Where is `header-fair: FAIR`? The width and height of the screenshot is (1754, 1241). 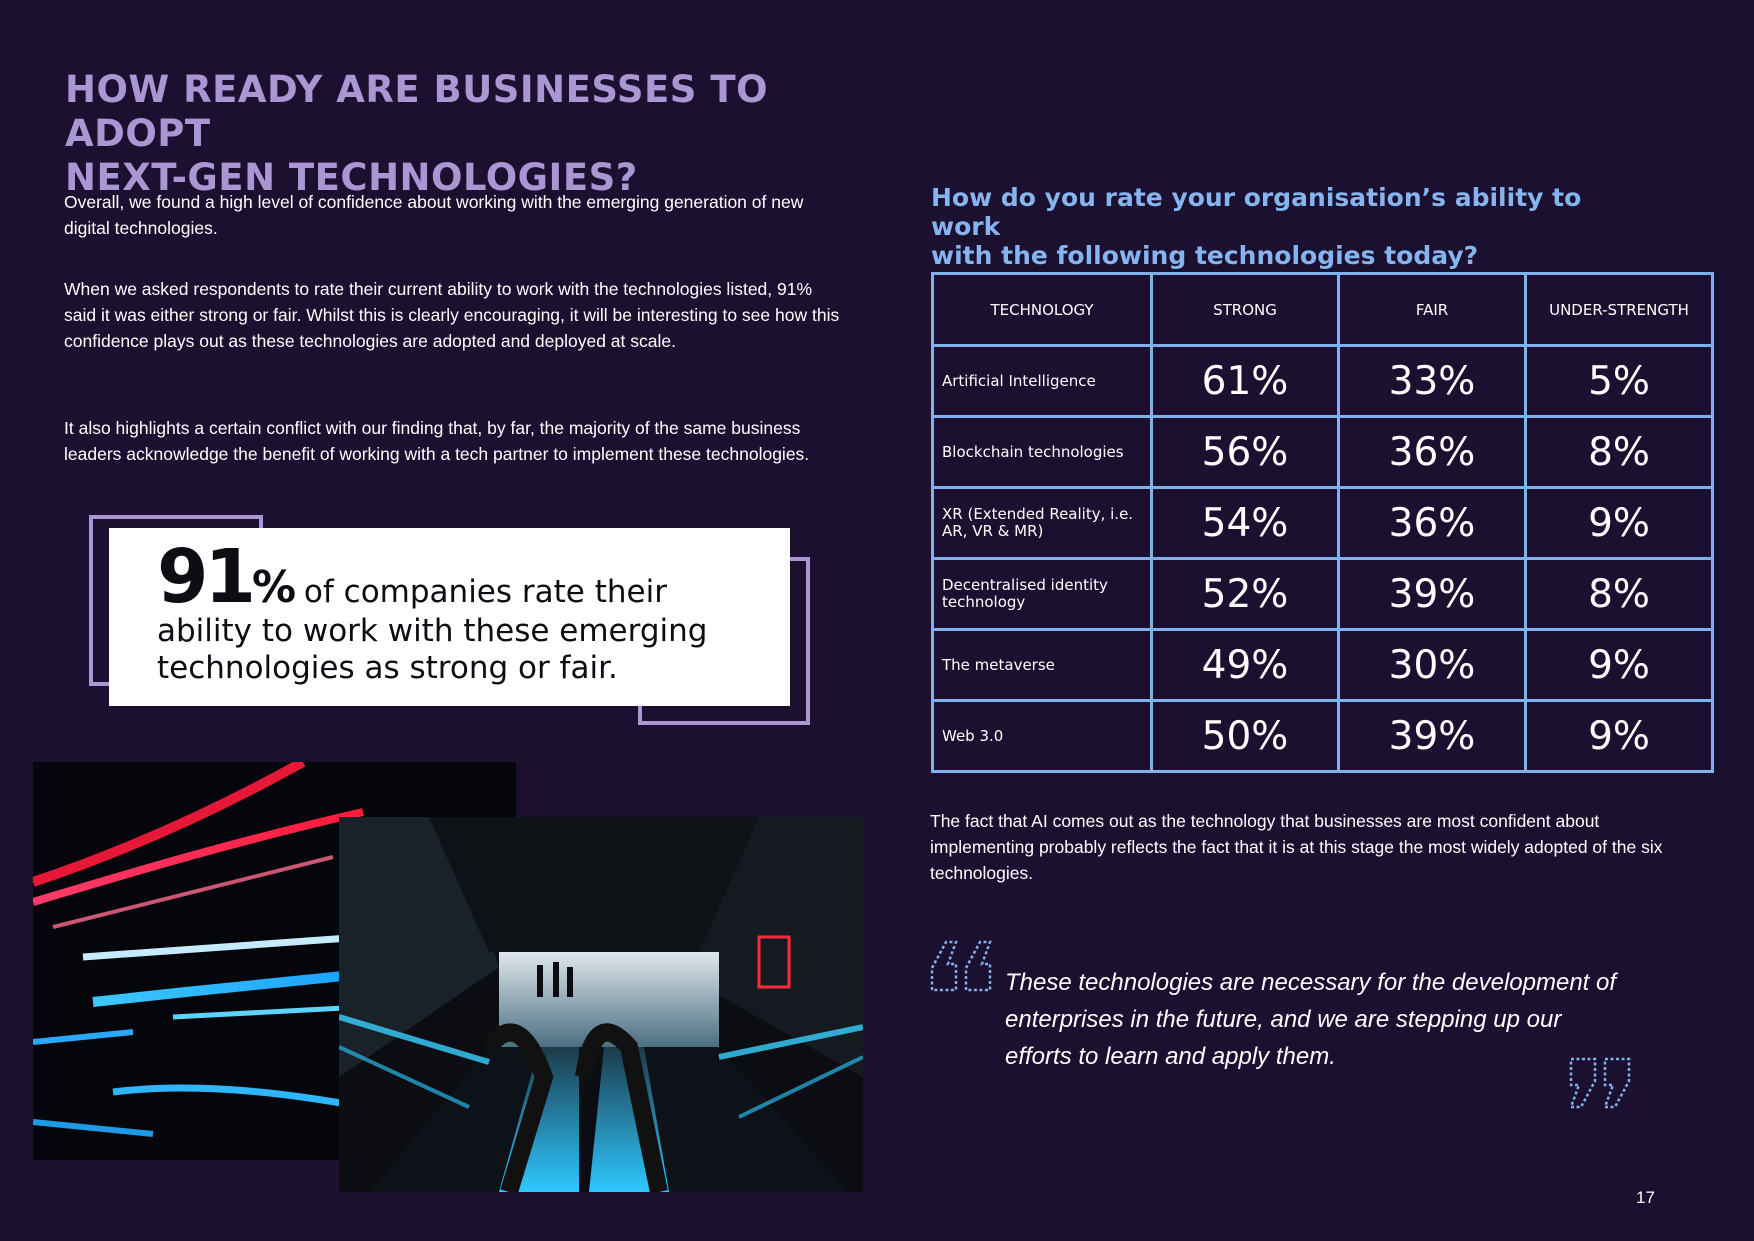
header-fair: FAIR is located at coordinates (1432, 309).